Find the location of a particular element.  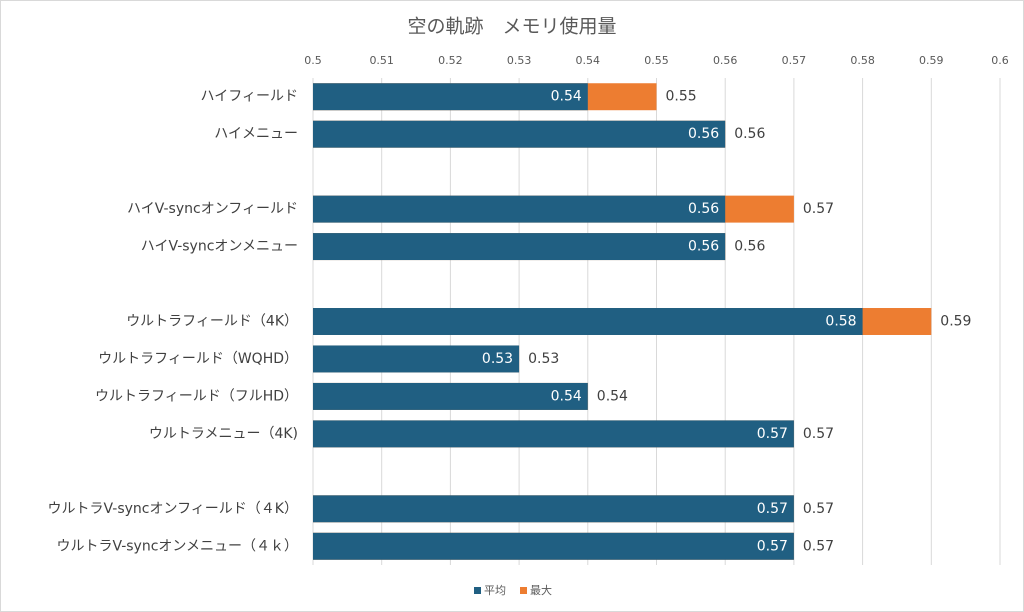

x-tick-label: 0.53 is located at coordinates (519, 60).